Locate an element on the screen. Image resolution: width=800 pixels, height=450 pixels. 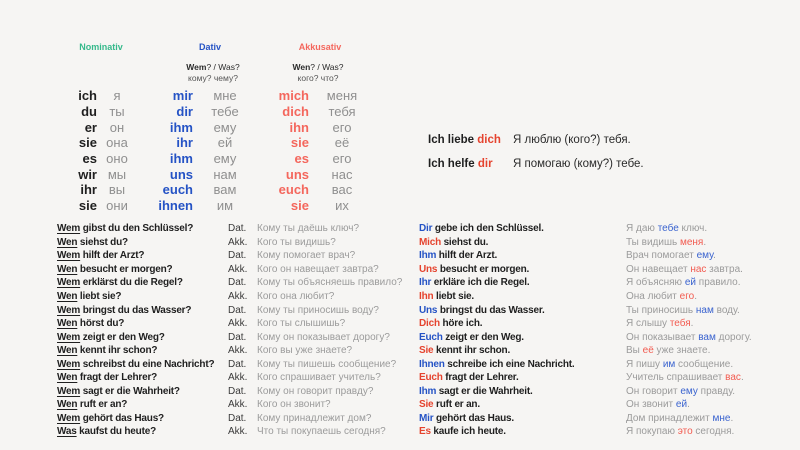
question-russian: Кому он показывает дорогу? is located at coordinates (323, 337).